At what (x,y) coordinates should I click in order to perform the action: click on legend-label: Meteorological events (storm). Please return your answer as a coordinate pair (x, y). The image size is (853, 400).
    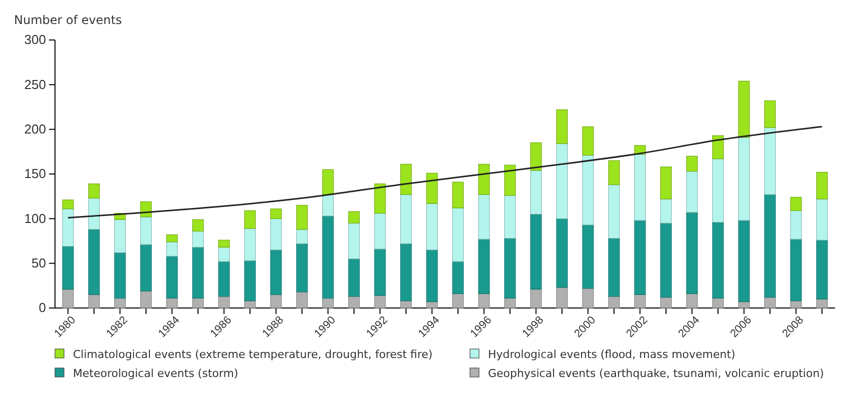
    Looking at the image, I should click on (155, 373).